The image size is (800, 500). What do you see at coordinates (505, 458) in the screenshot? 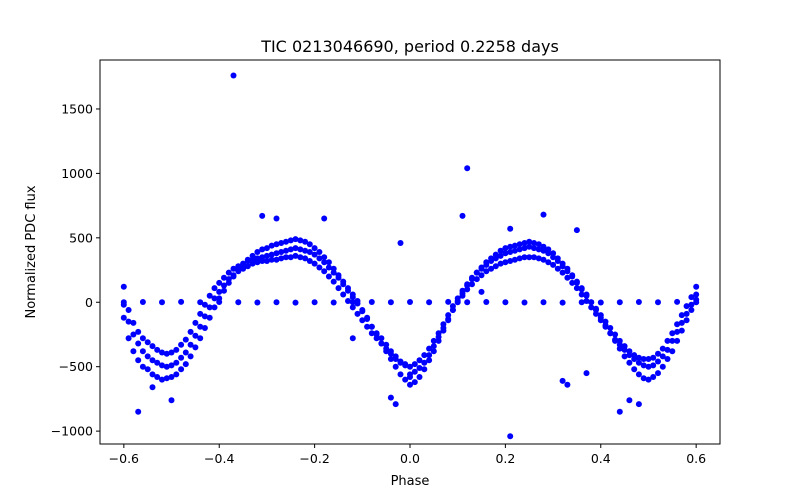
I see `x-tick-label: 0.2` at bounding box center [505, 458].